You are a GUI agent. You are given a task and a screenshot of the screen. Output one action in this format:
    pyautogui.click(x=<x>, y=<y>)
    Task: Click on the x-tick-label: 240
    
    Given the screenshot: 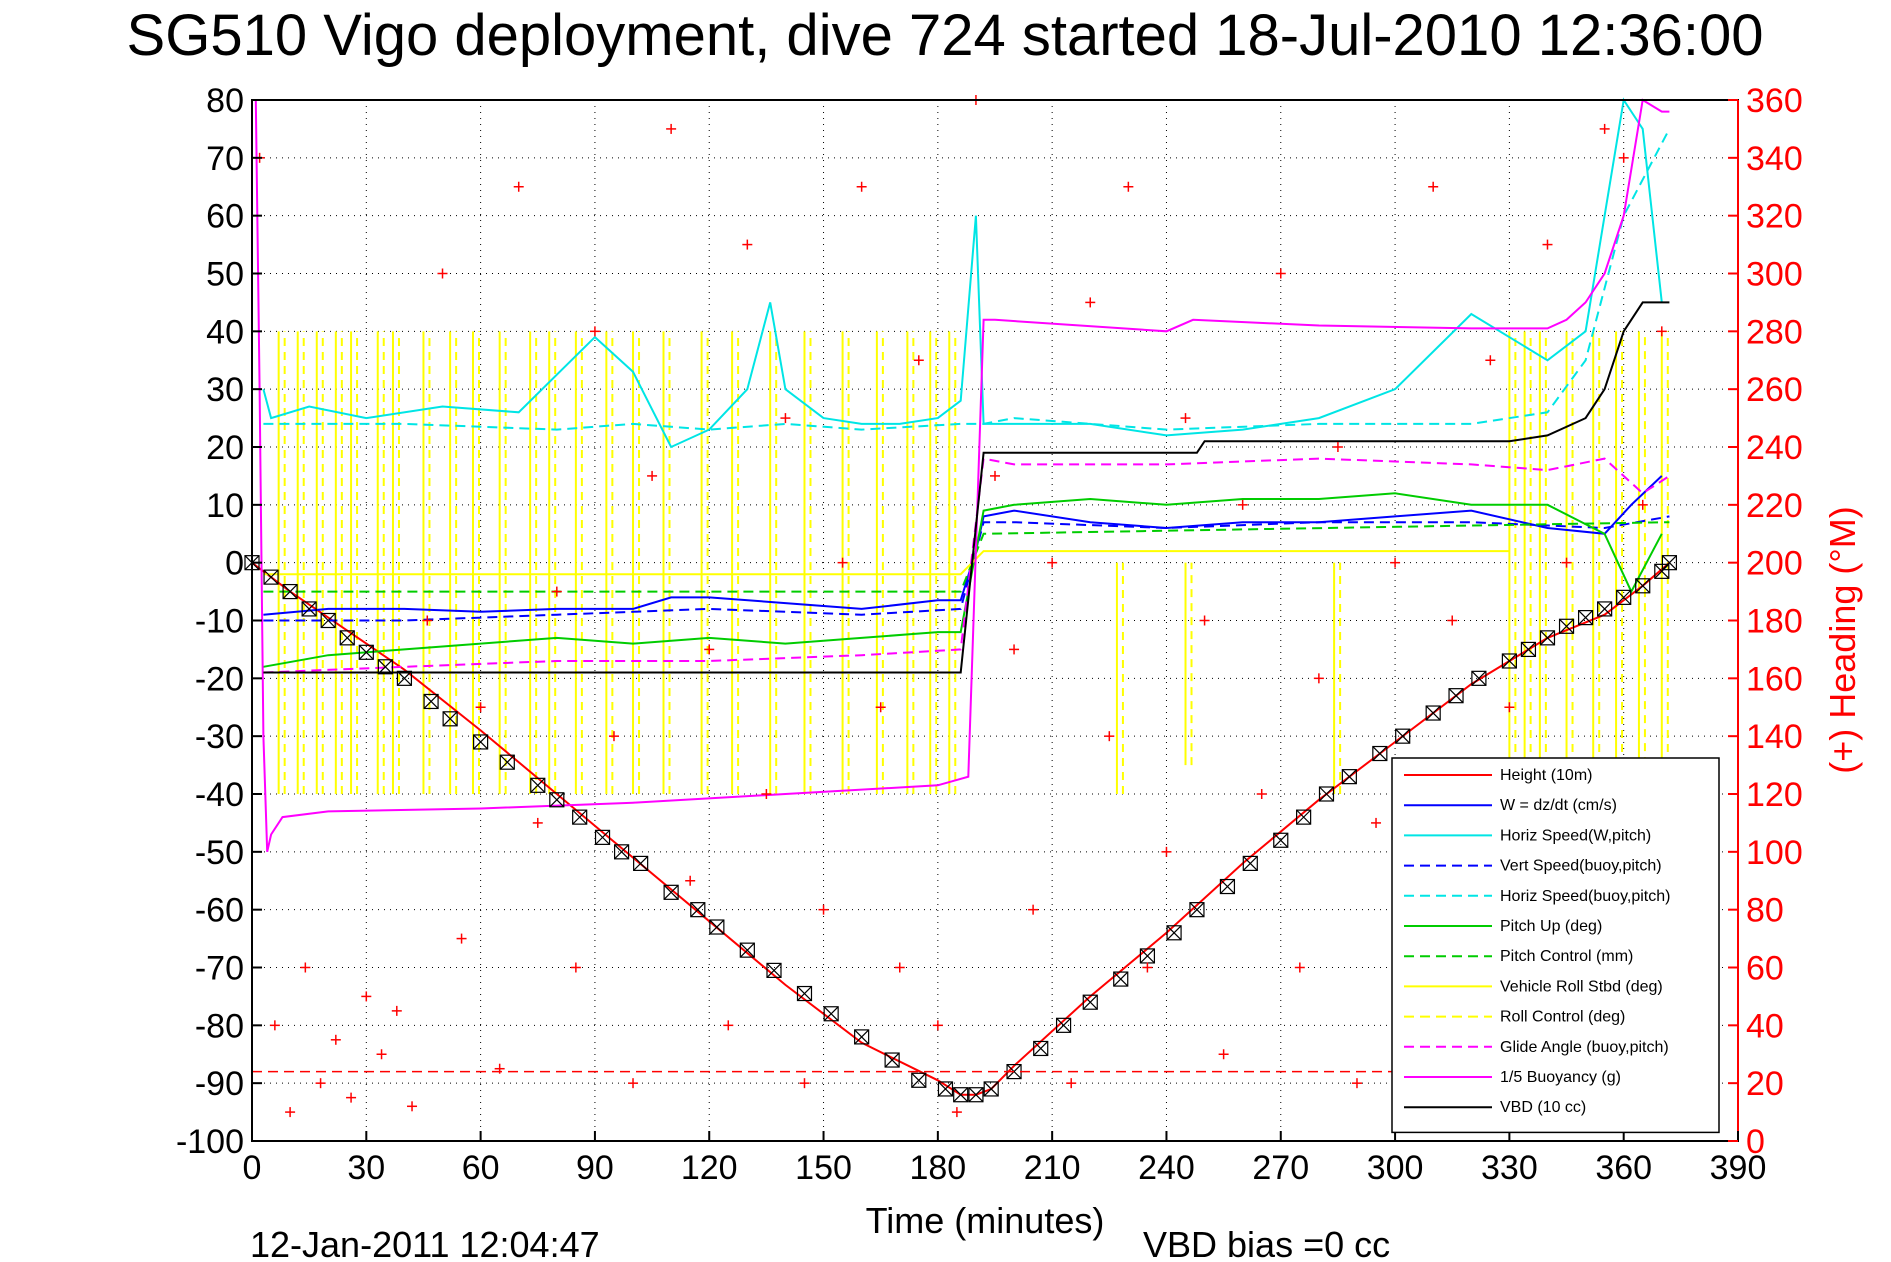 What is the action you would take?
    pyautogui.click(x=1166, y=1168)
    